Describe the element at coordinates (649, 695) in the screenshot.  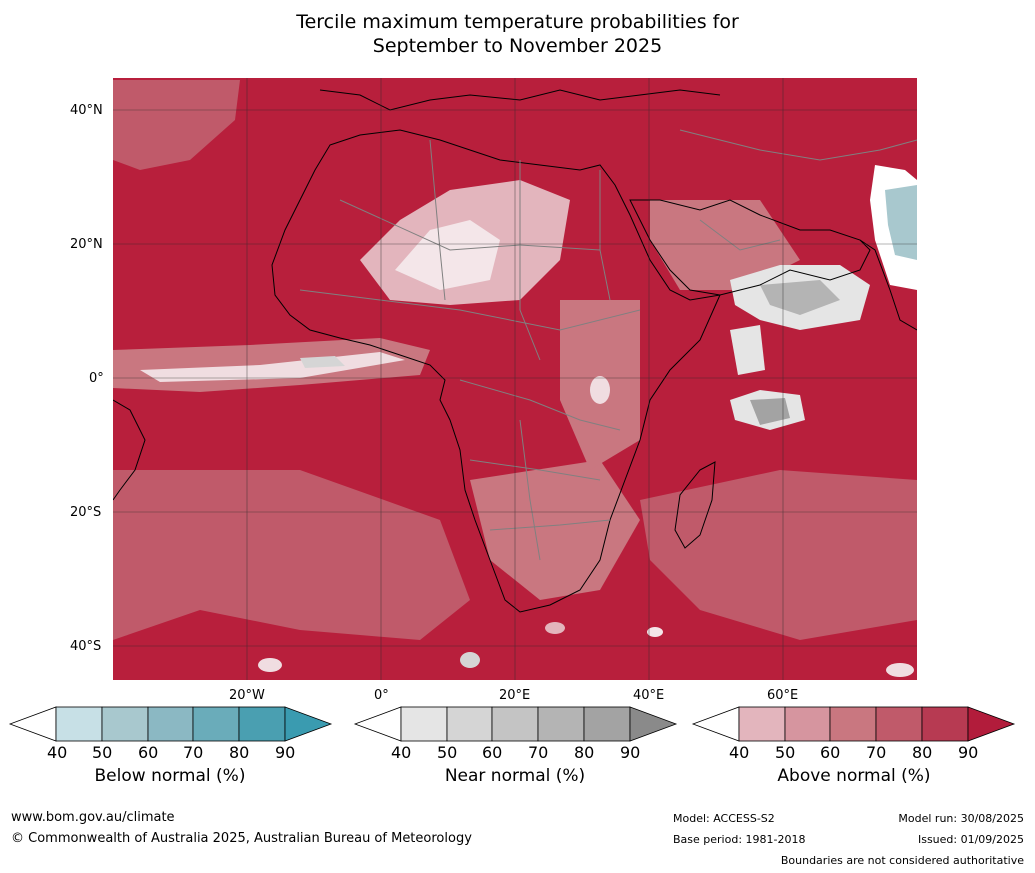
I see `lon-label-40e: 40°E` at that location.